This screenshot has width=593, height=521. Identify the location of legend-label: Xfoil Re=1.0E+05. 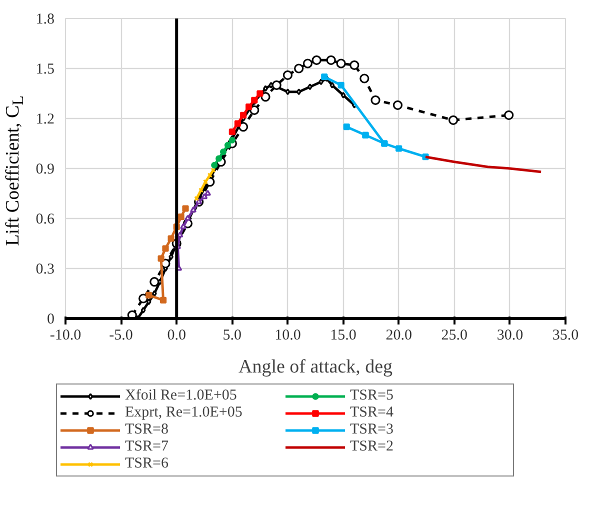
(181, 396).